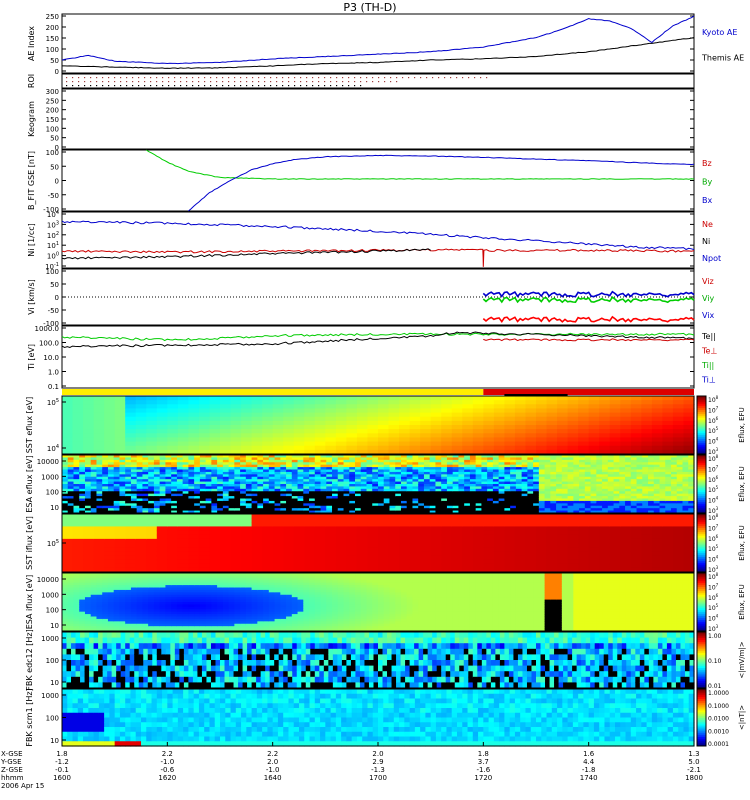  Describe the element at coordinates (167, 770) in the screenshot. I see `x-tick-label: -0.6` at that location.